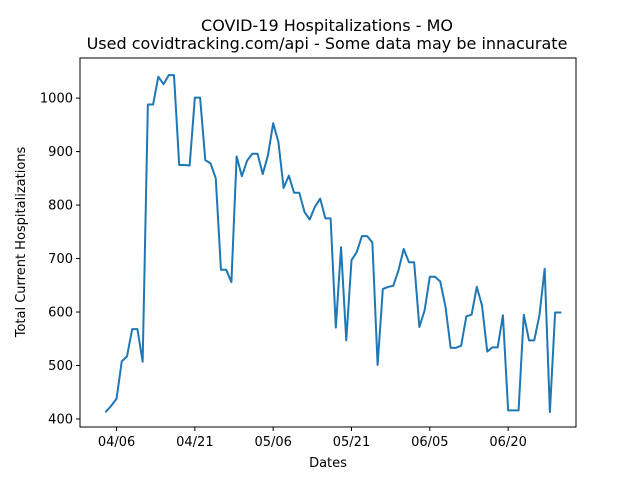 This screenshot has height=480, width=640. What do you see at coordinates (21, 242) in the screenshot?
I see `y-axis-label: Total Current Hospitalizations` at bounding box center [21, 242].